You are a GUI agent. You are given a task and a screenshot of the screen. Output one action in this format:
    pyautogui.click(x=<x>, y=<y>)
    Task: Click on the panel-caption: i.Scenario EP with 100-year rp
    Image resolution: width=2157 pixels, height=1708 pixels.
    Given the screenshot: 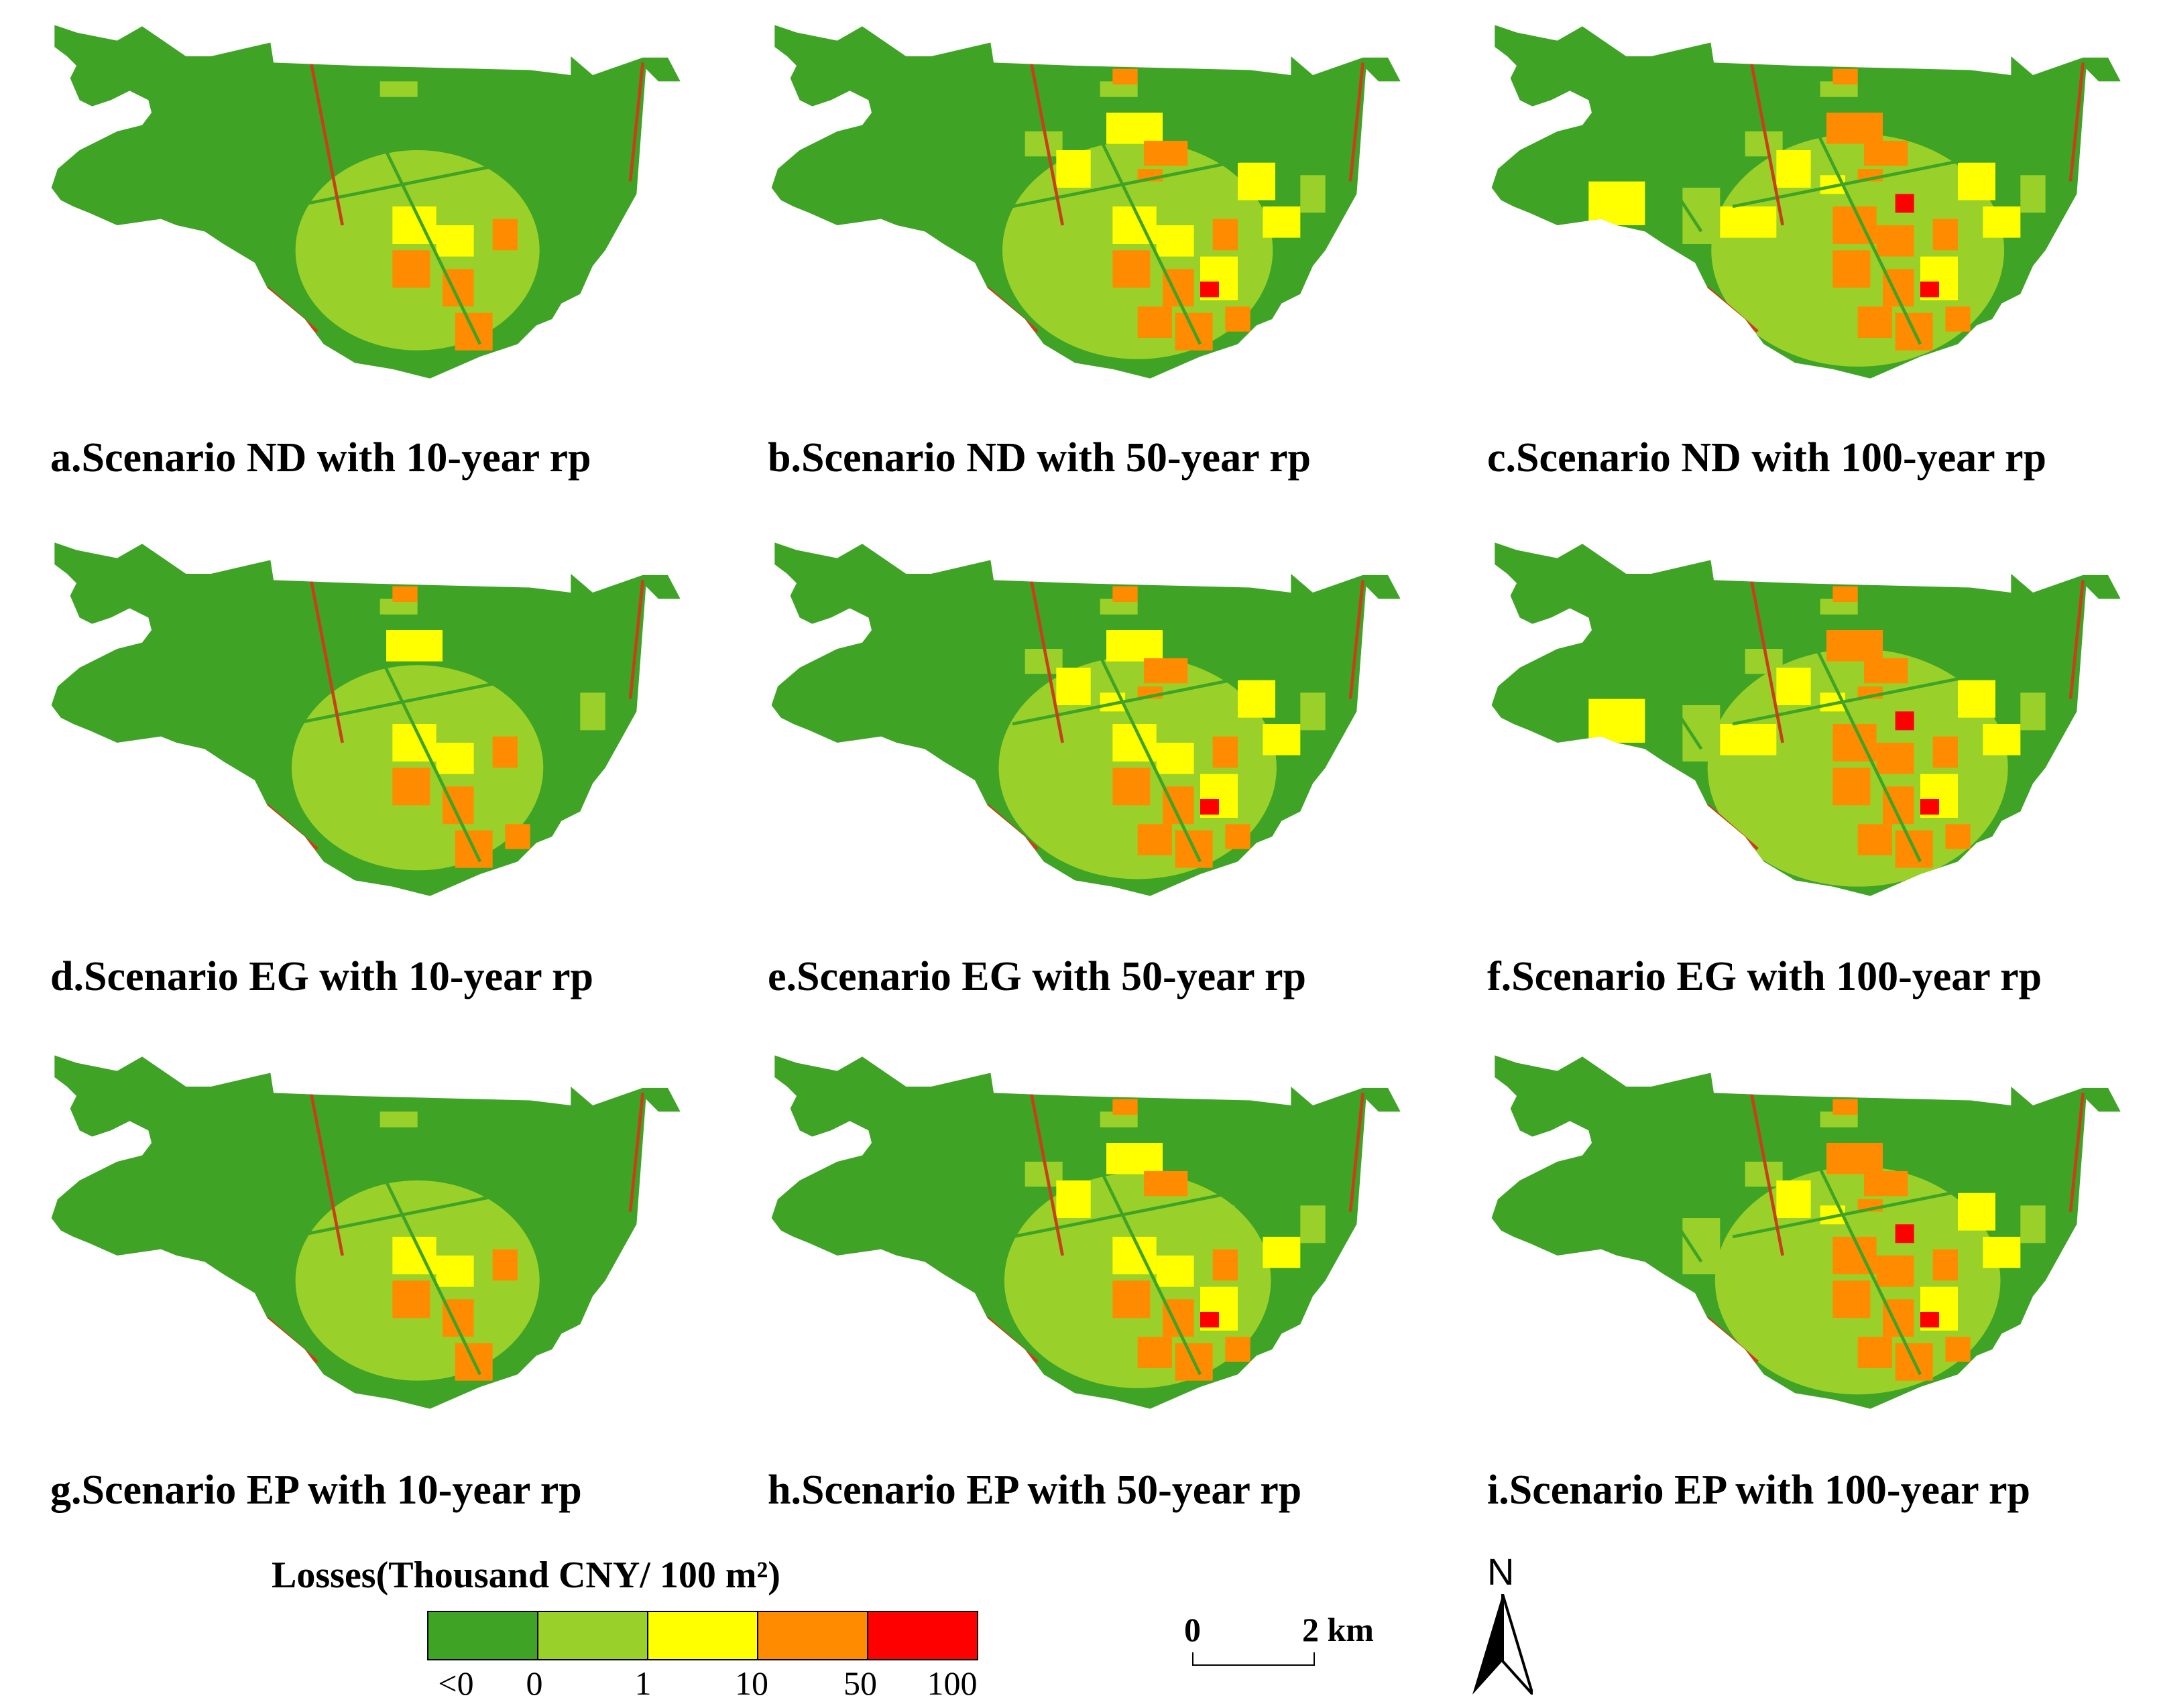 What is the action you would take?
    pyautogui.click(x=1758, y=1490)
    